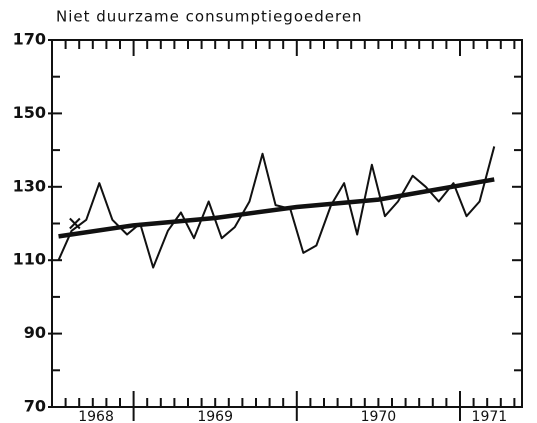 This screenshot has height=423, width=537. Describe the element at coordinates (35, 332) in the screenshot. I see `y-tick-label: 90` at that location.